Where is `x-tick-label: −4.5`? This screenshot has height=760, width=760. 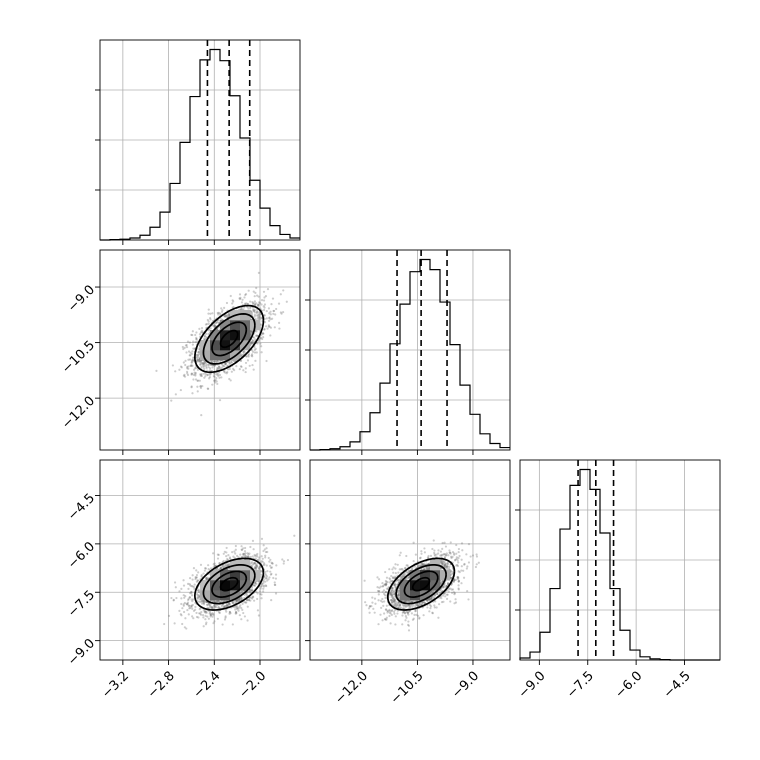
x-tick-label: −4.5 is located at coordinates (677, 685).